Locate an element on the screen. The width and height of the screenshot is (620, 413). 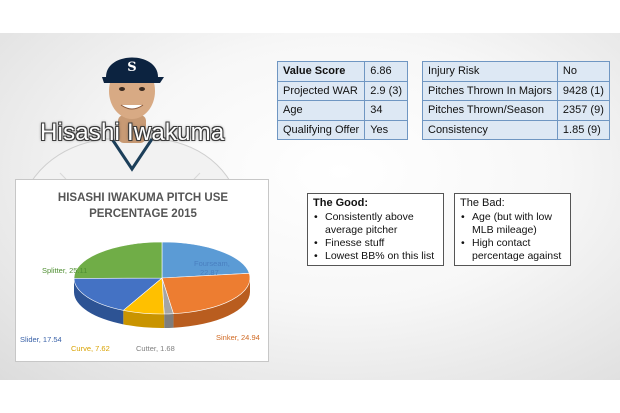
pie-slice-splitter is located at coordinates (118, 260).